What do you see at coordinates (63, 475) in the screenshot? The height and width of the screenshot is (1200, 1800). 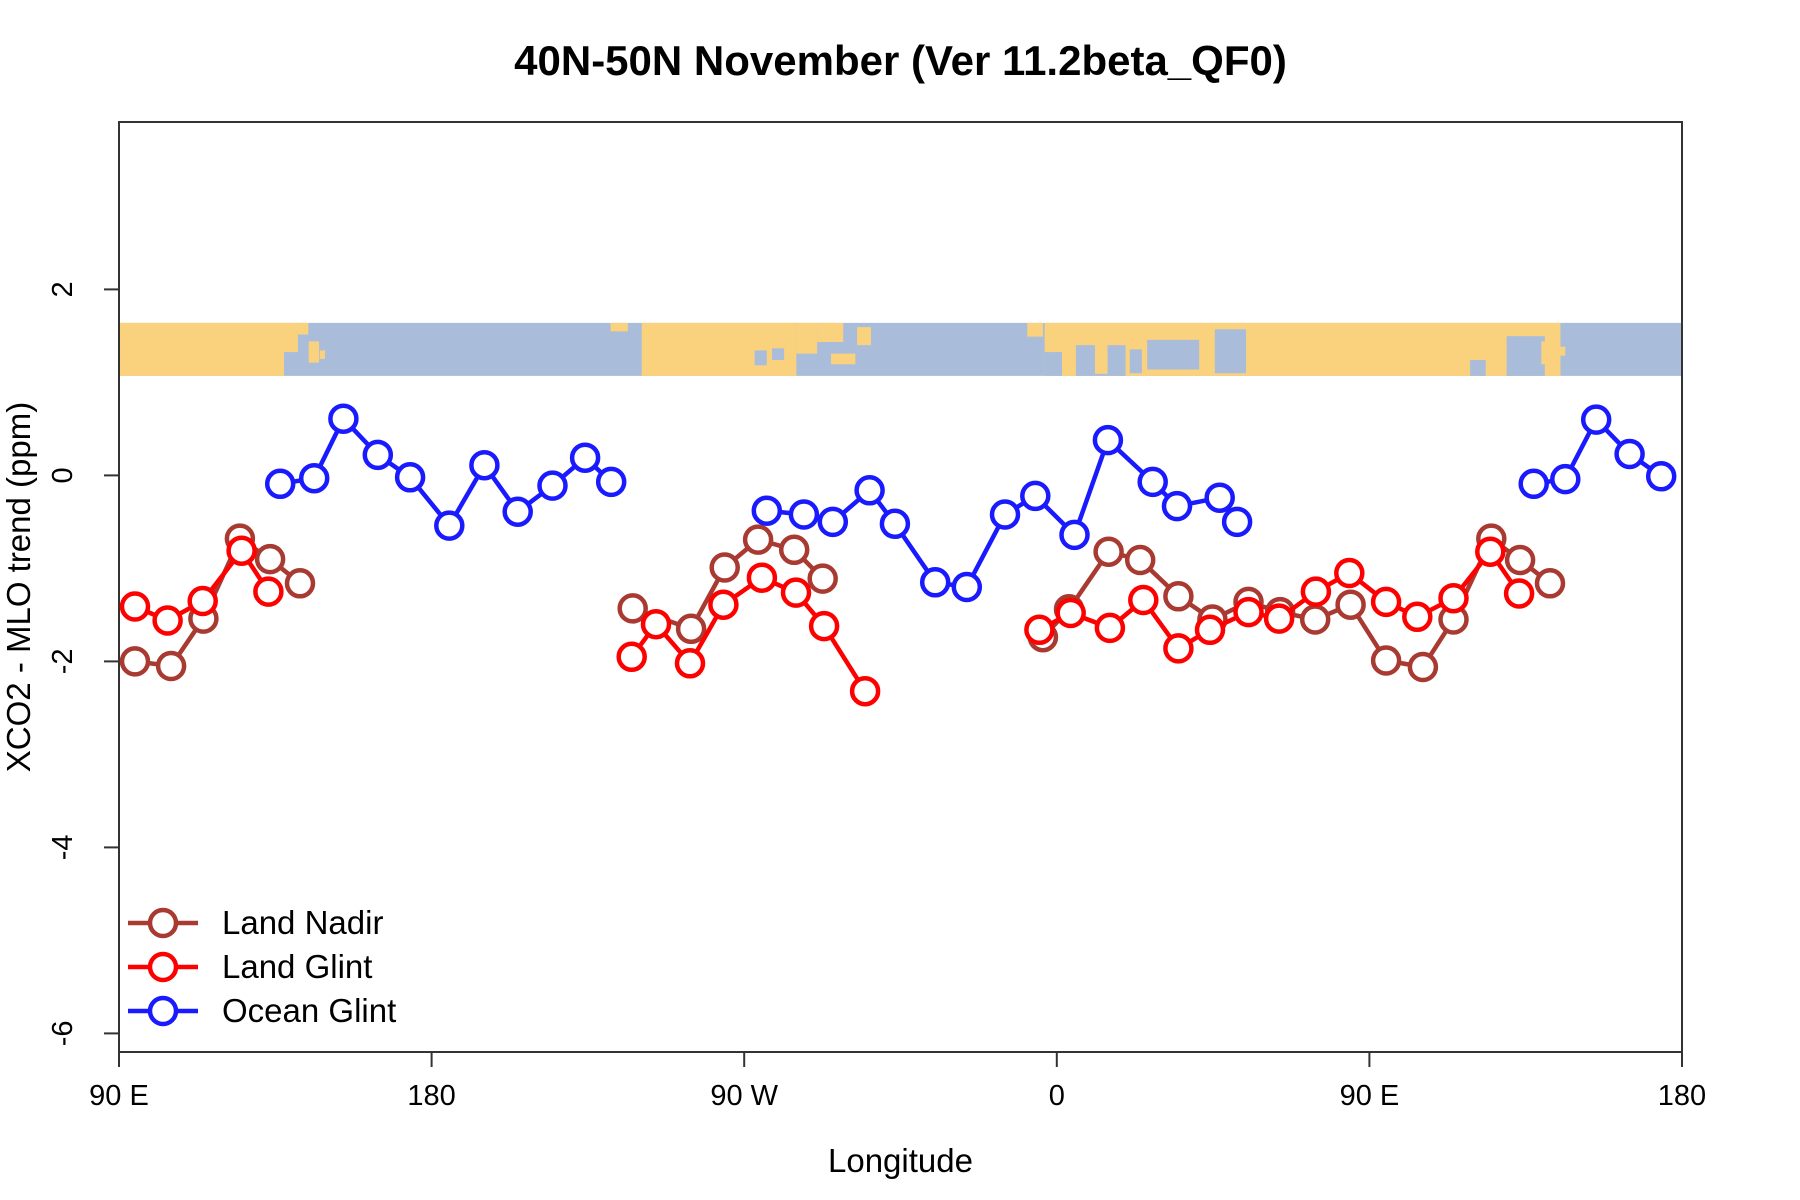 I see `y-tick-label: 0` at bounding box center [63, 475].